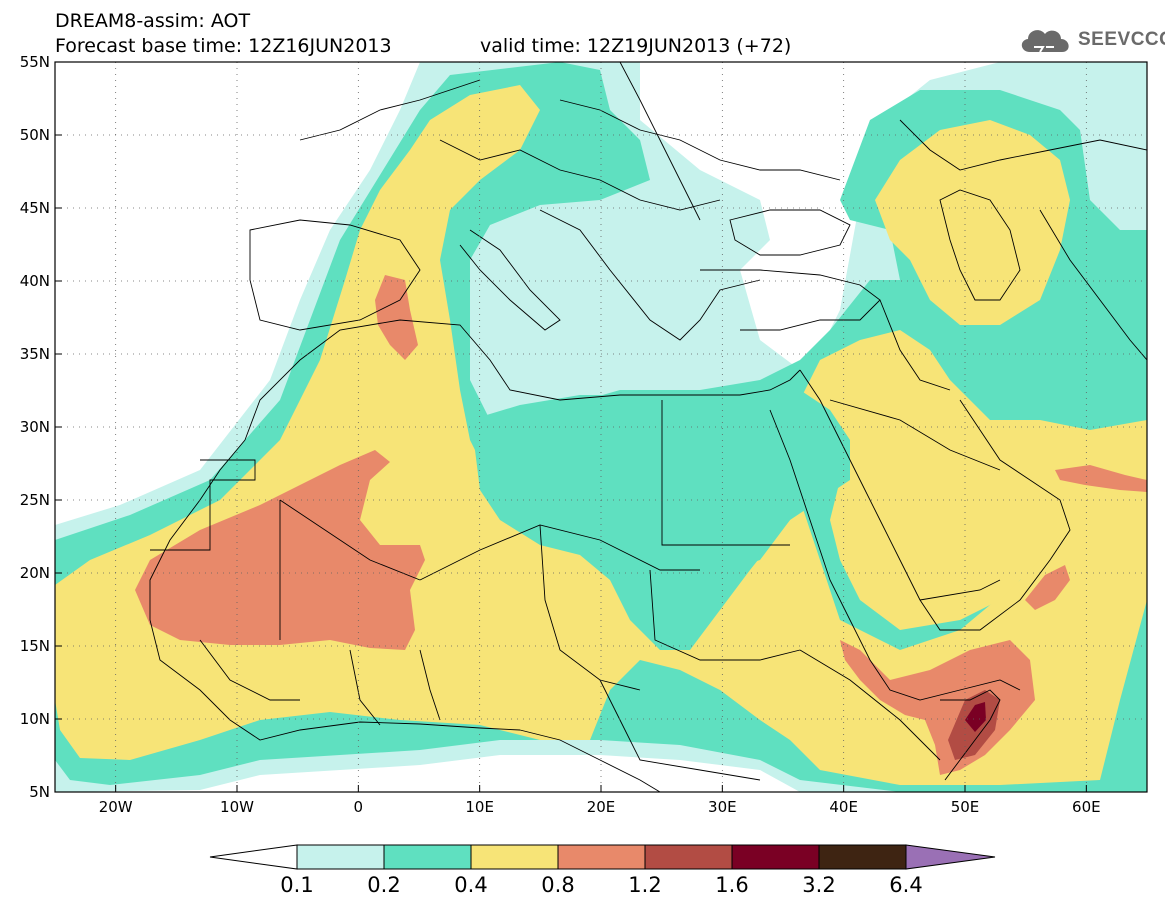 The height and width of the screenshot is (905, 1165). Describe the element at coordinates (935, 500) in the screenshot. I see `coastline-arabia` at that location.